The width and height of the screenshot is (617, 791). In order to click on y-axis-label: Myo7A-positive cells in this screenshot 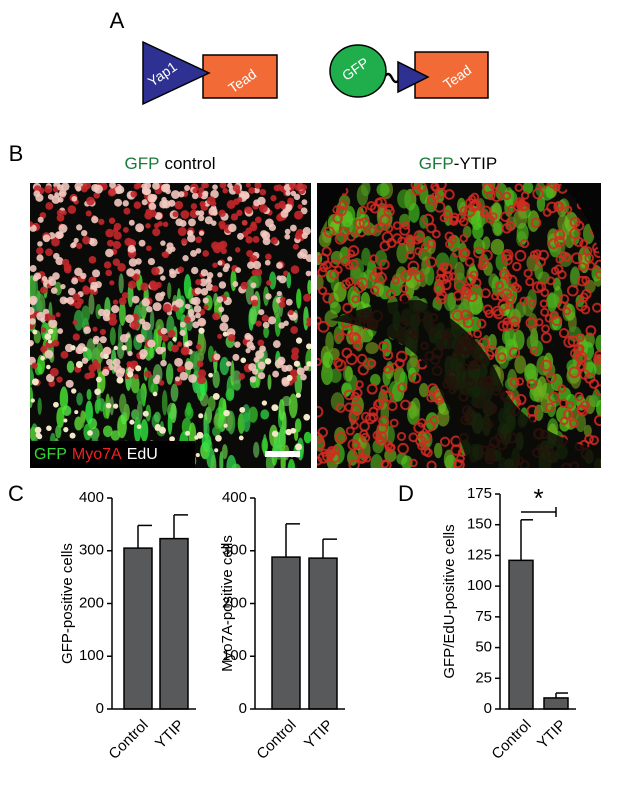, I will do `click(227, 603)`.